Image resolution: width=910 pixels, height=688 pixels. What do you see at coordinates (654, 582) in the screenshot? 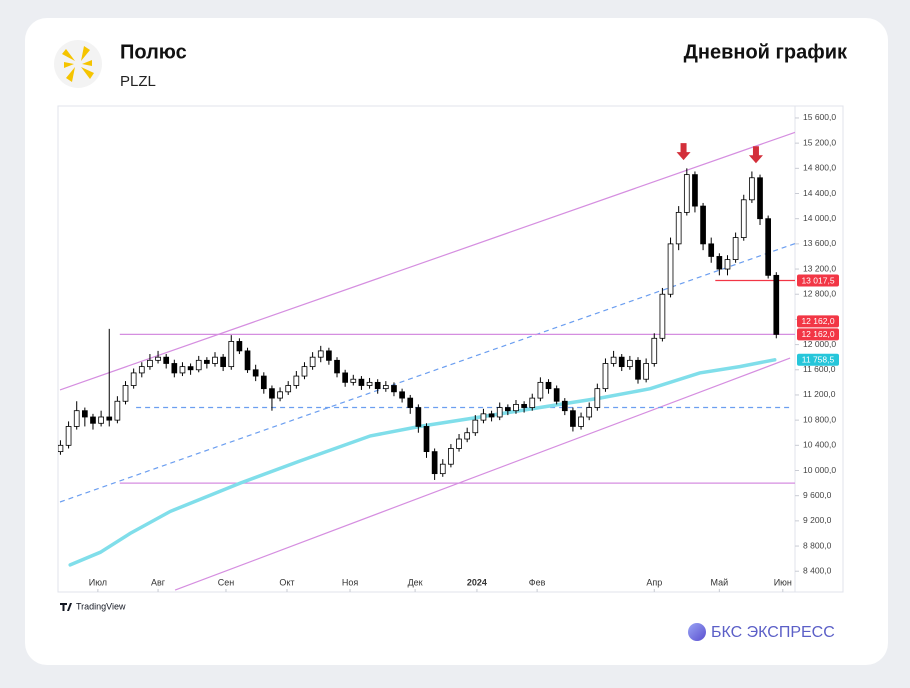
I see `x-tick-label: Апр` at bounding box center [654, 582].